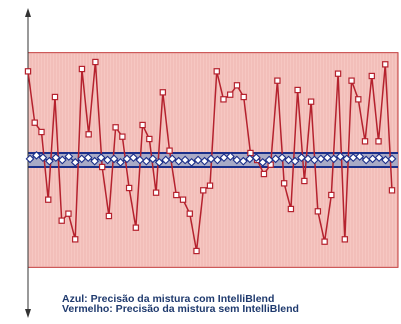 The height and width of the screenshot is (324, 401). Describe the element at coordinates (28, 12) in the screenshot. I see `y-axis-arrow-up` at that location.